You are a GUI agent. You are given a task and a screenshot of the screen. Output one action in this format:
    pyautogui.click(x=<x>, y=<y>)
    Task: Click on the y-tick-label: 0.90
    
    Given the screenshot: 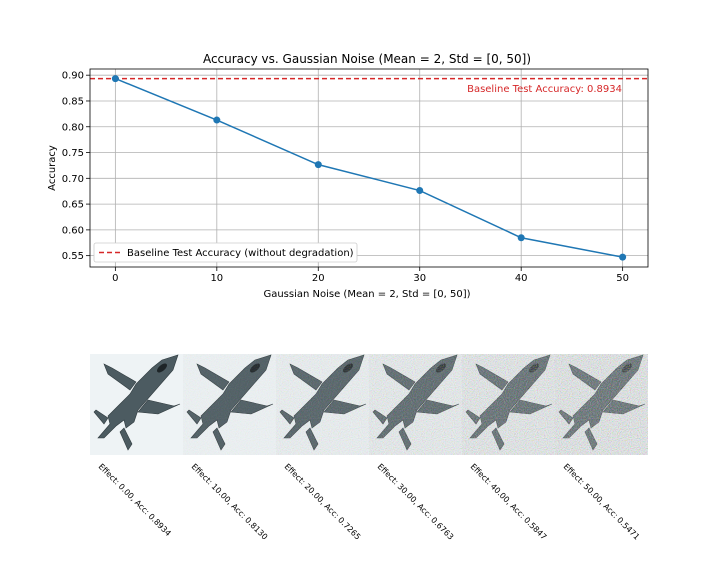 What is the action you would take?
    pyautogui.click(x=73, y=76)
    